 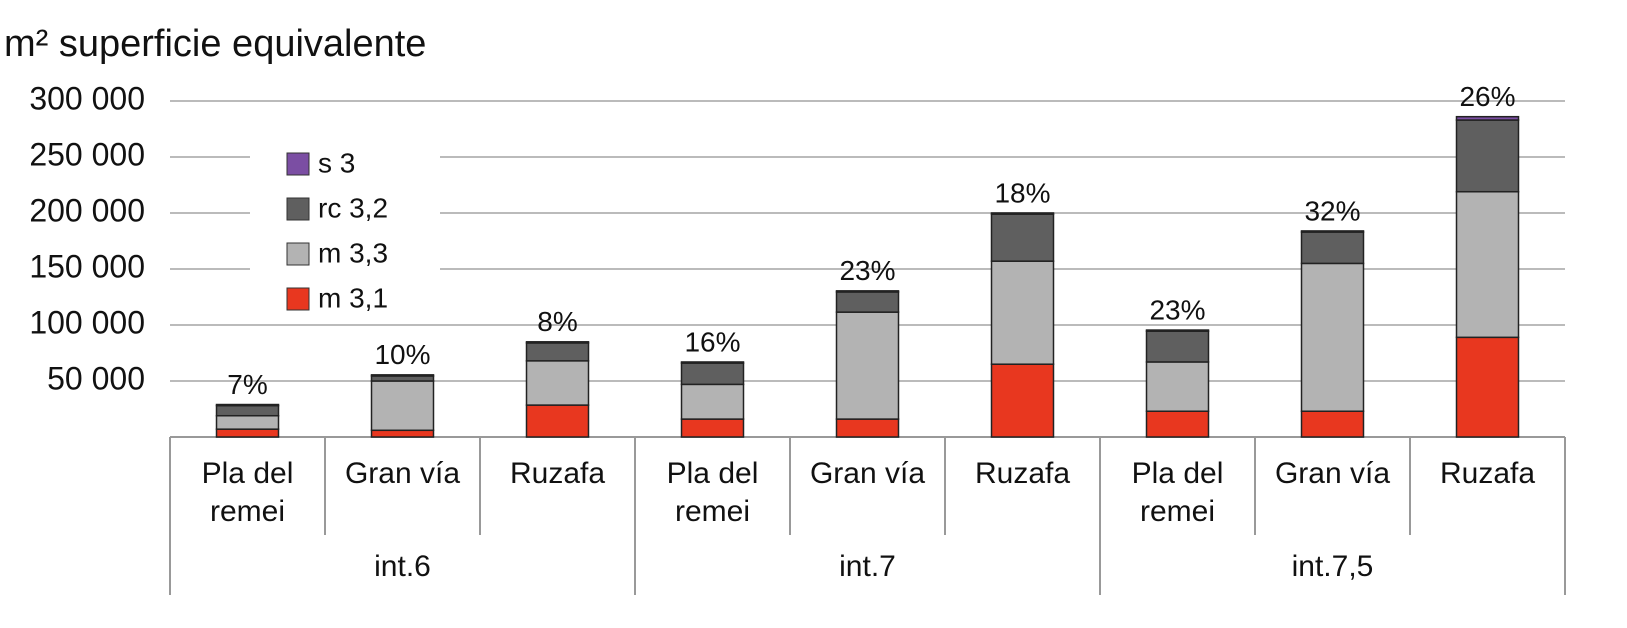 I want to click on bar-annotation: 26%, so click(x=1487, y=96).